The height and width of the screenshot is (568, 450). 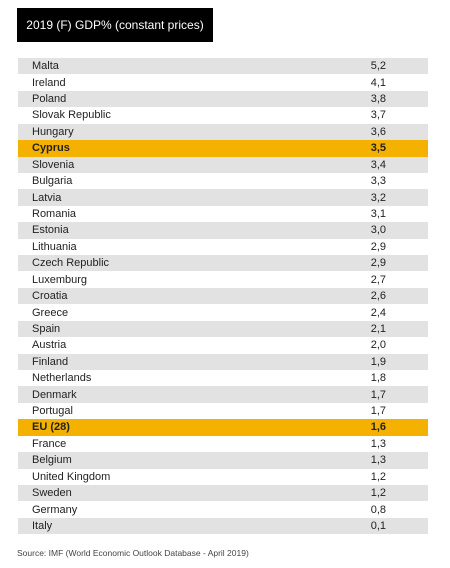 I want to click on table-row: Spain 2,1, so click(x=223, y=329).